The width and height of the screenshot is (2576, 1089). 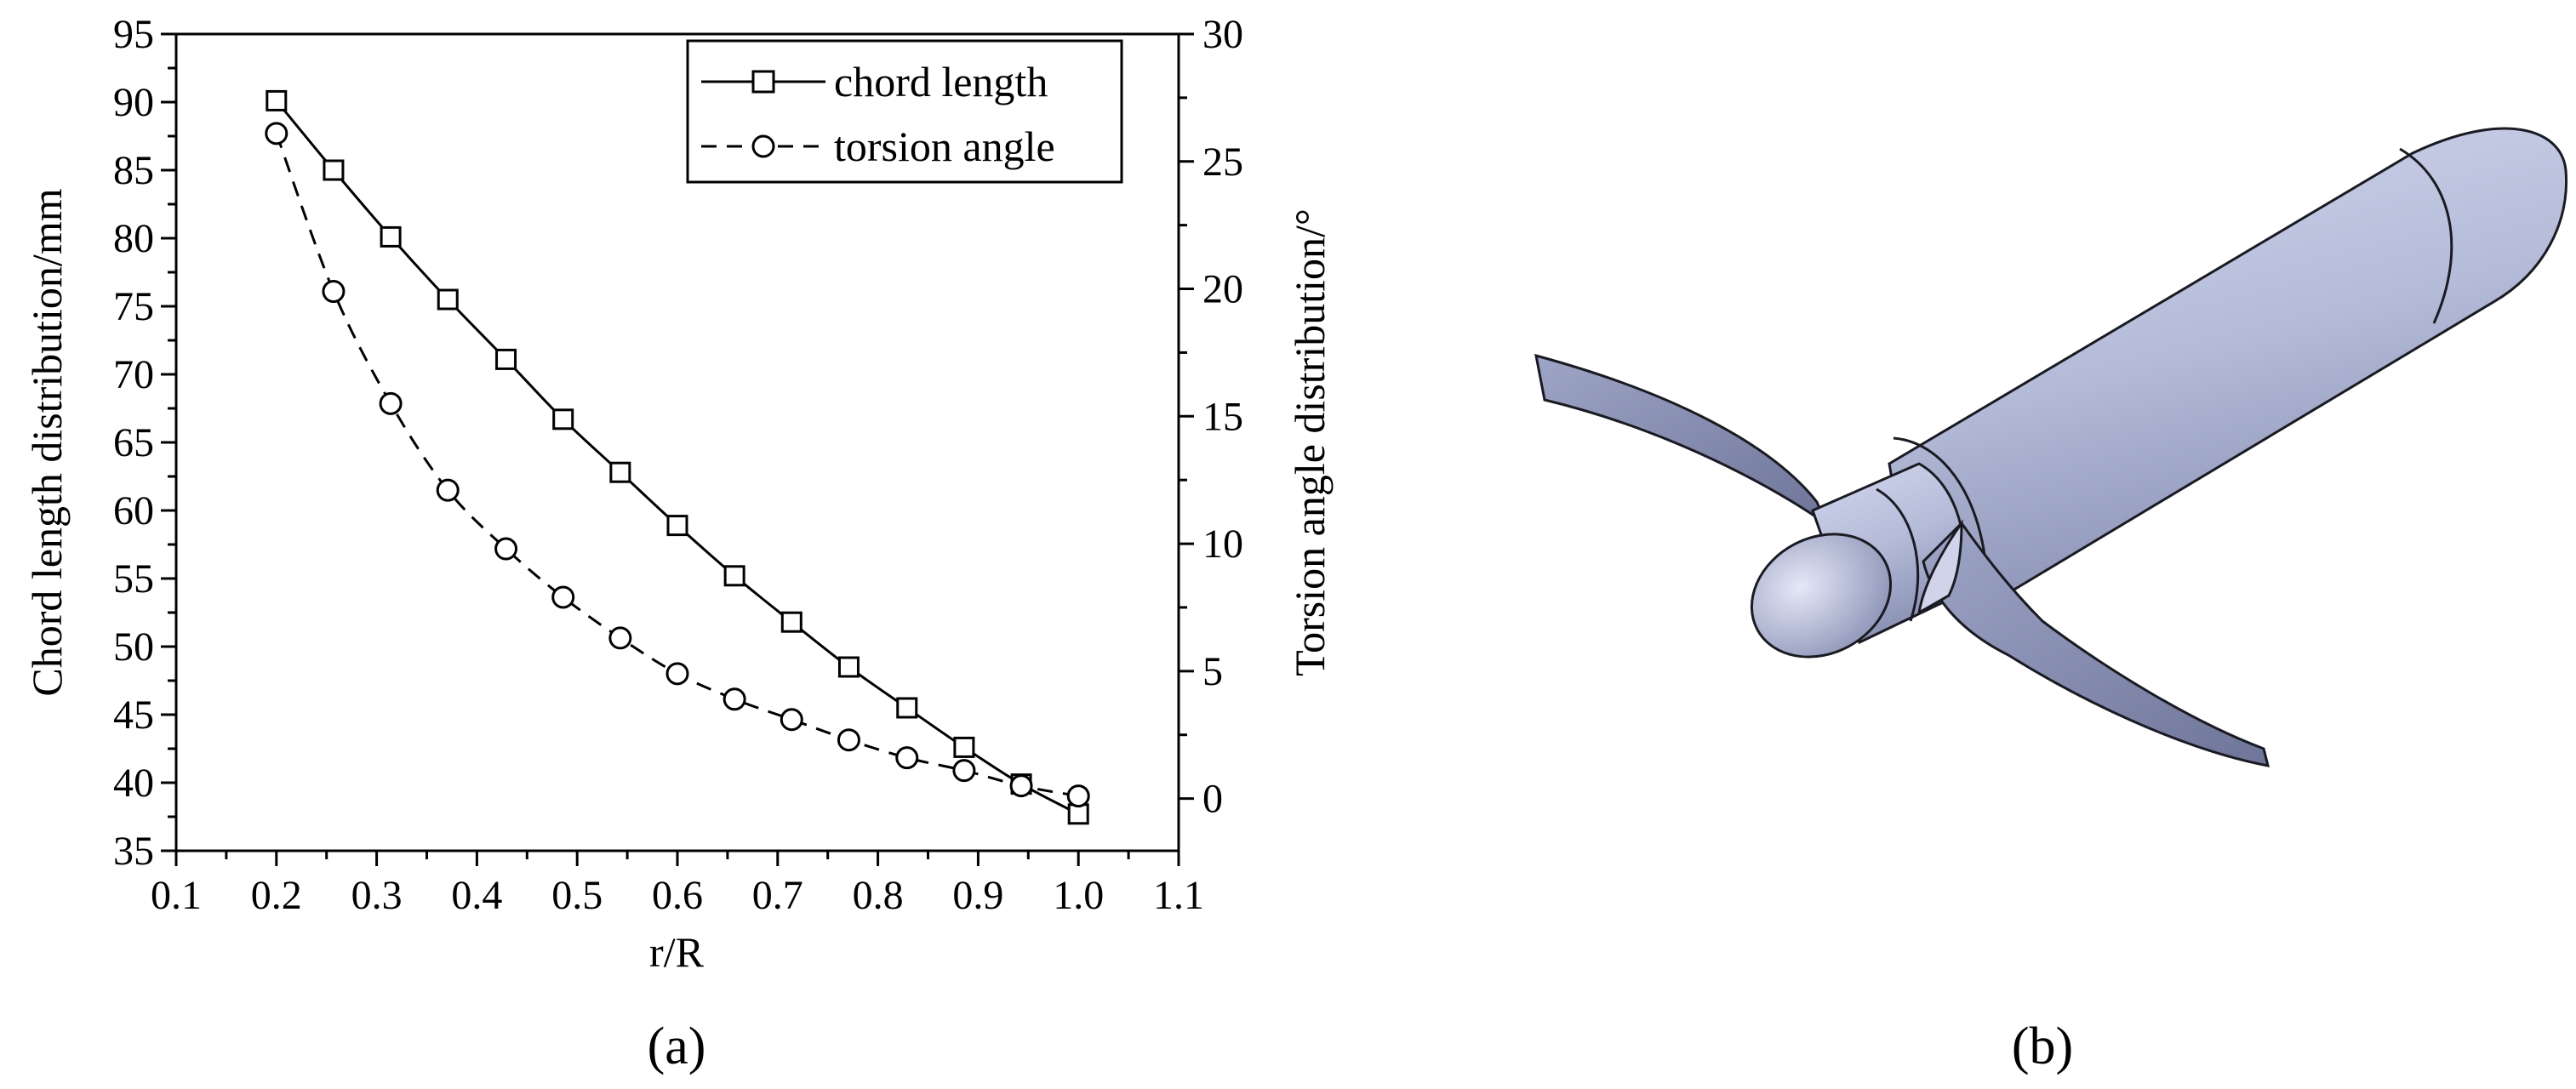 What do you see at coordinates (878, 896) in the screenshot?
I see `x-tick-label: 0.8` at bounding box center [878, 896].